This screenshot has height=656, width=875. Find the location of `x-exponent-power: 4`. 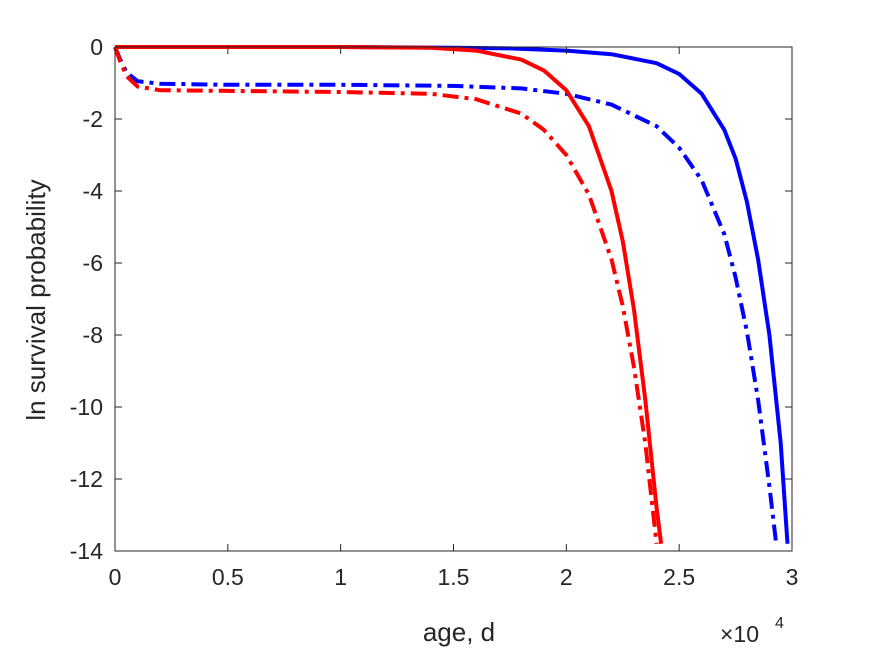

x-exponent-power: 4 is located at coordinates (779, 623).